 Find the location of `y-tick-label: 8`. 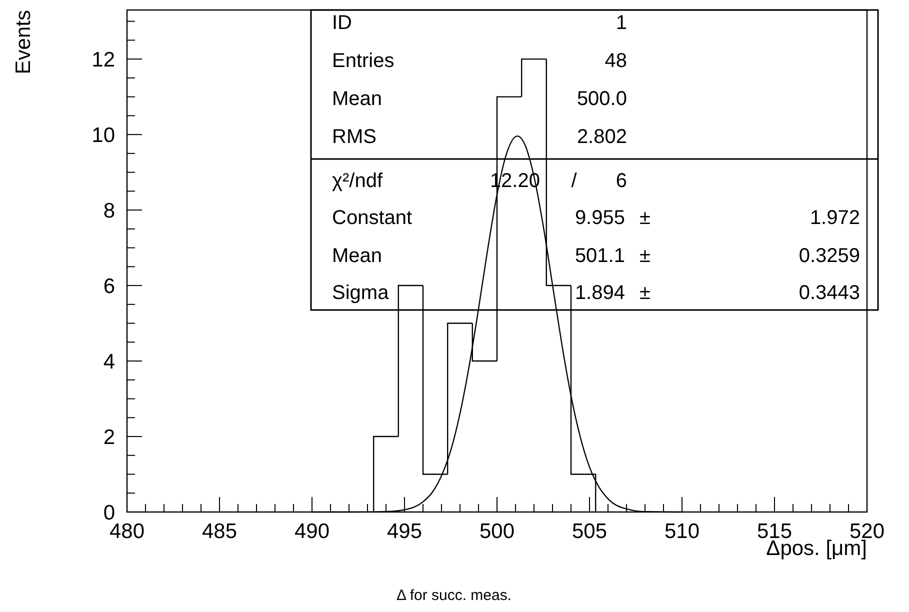

y-tick-label: 8 is located at coordinates (109, 210).